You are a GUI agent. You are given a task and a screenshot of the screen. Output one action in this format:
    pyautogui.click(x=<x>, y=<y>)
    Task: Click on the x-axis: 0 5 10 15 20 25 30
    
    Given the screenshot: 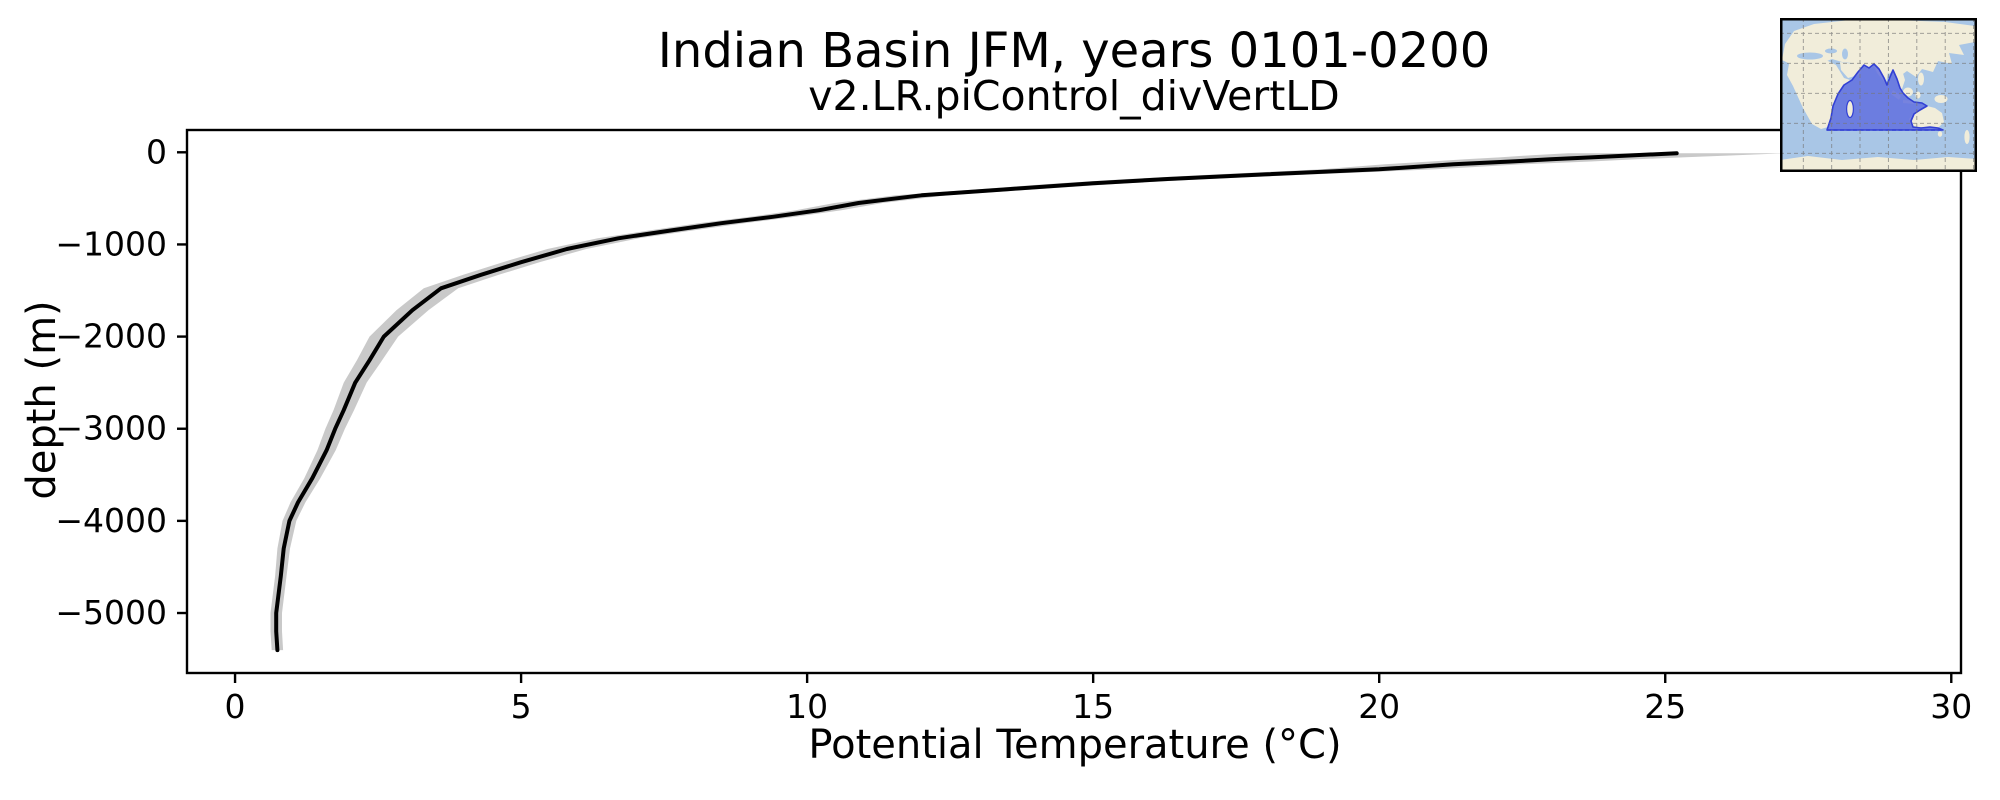 What is the action you would take?
    pyautogui.click(x=1098, y=699)
    